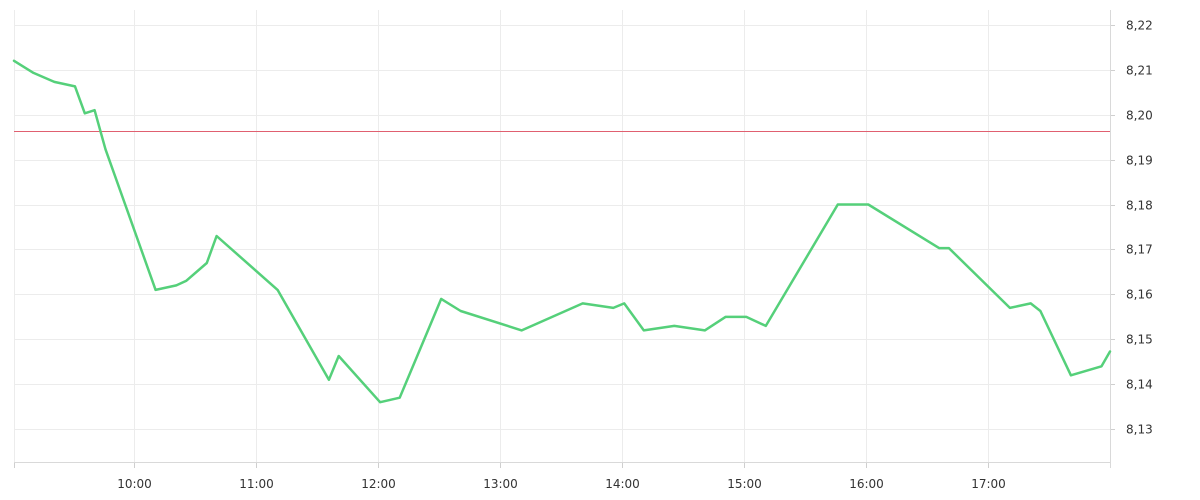 This screenshot has height=500, width=1200. What do you see at coordinates (1139, 116) in the screenshot?
I see `y-tick-label: 8,20` at bounding box center [1139, 116].